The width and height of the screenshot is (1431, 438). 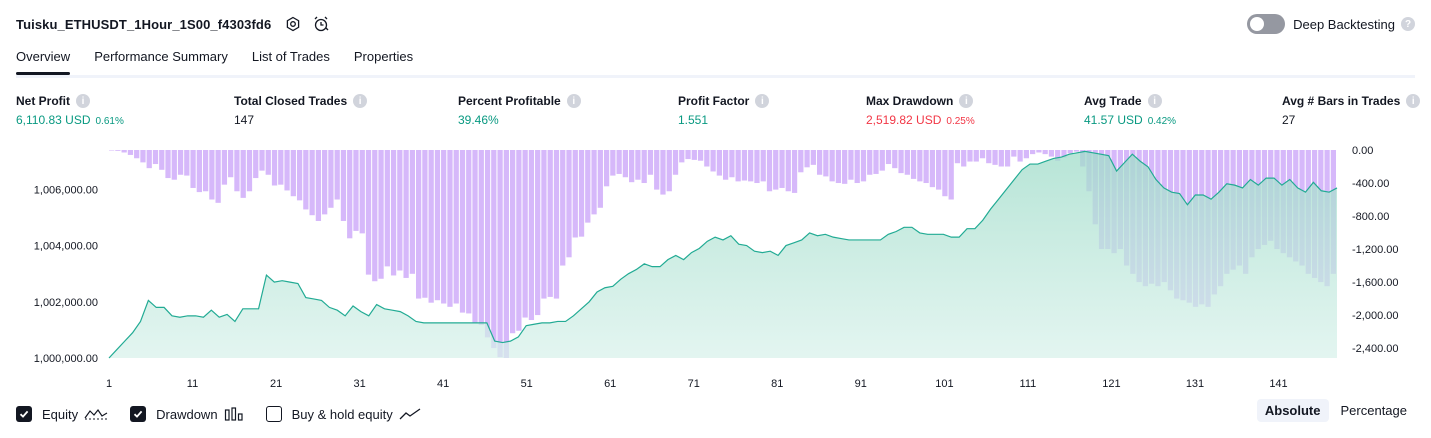 What do you see at coordinates (610, 384) in the screenshot?
I see `x-axis-label: 61` at bounding box center [610, 384].